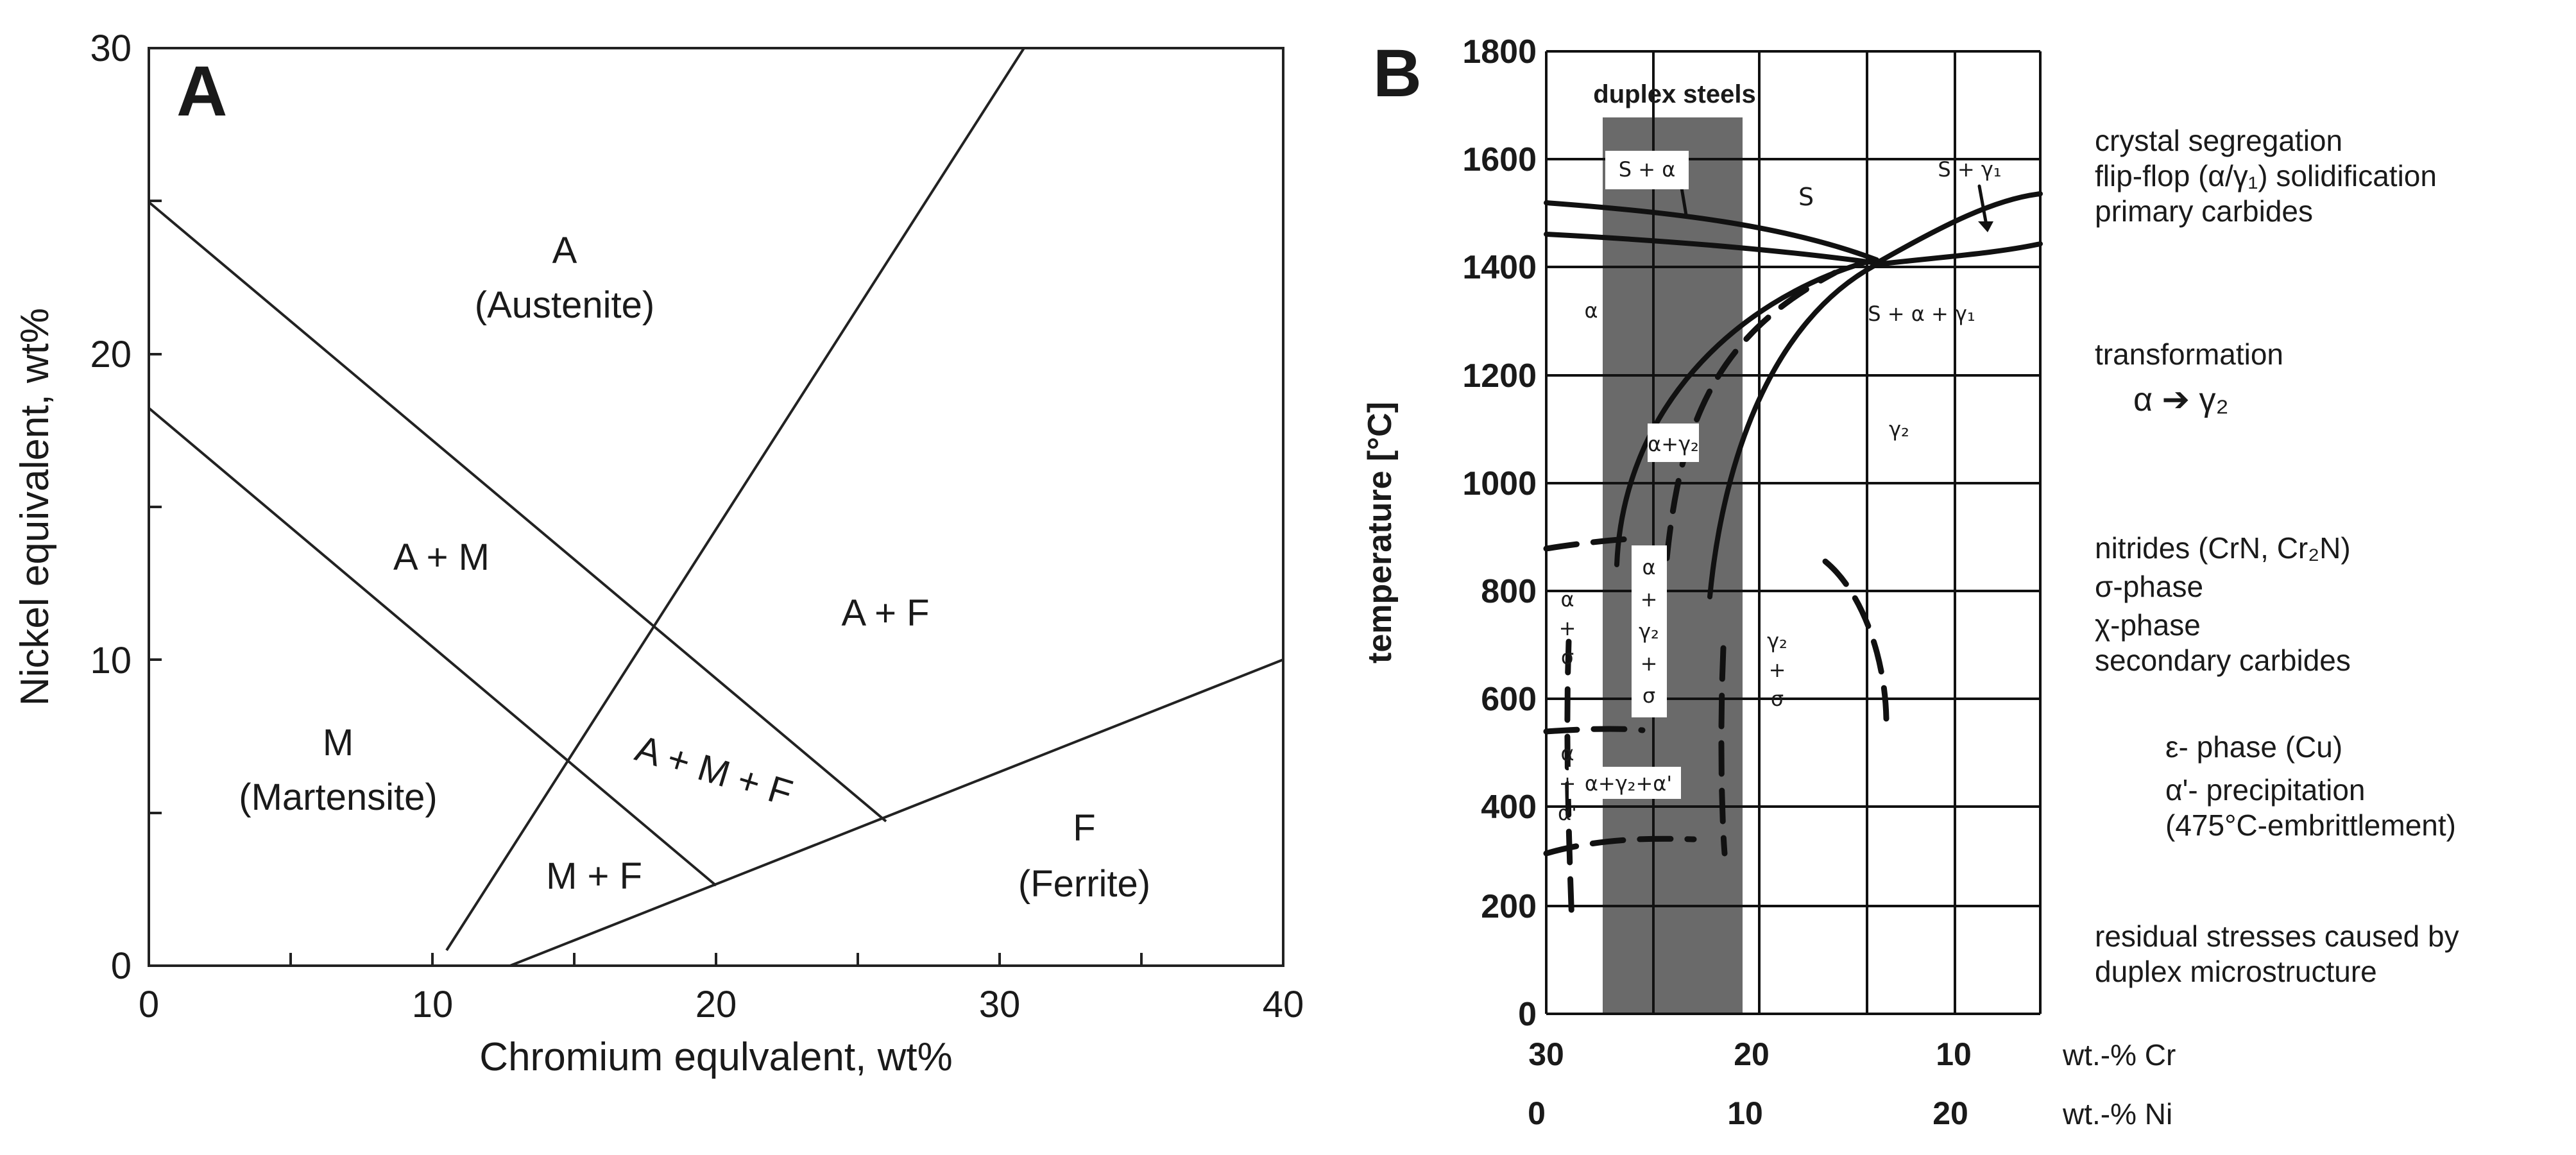 The image size is (2576, 1155). I want to click on x-tick-a-0: 0, so click(149, 1005).